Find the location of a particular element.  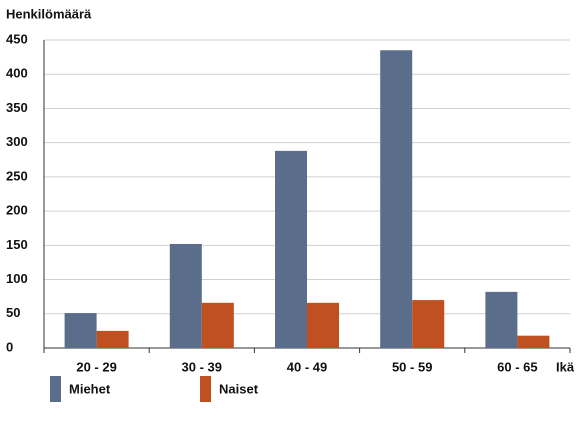

y-axis-label: Henkilömäärä is located at coordinates (49, 13).